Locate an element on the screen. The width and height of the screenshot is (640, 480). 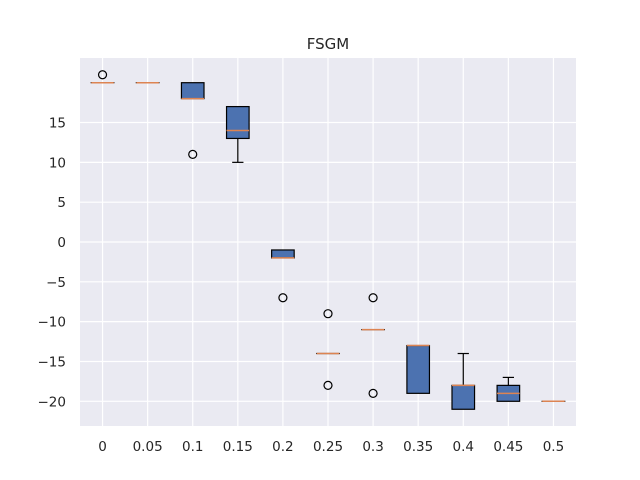
x-tick-label: 0.45 is located at coordinates (508, 447).